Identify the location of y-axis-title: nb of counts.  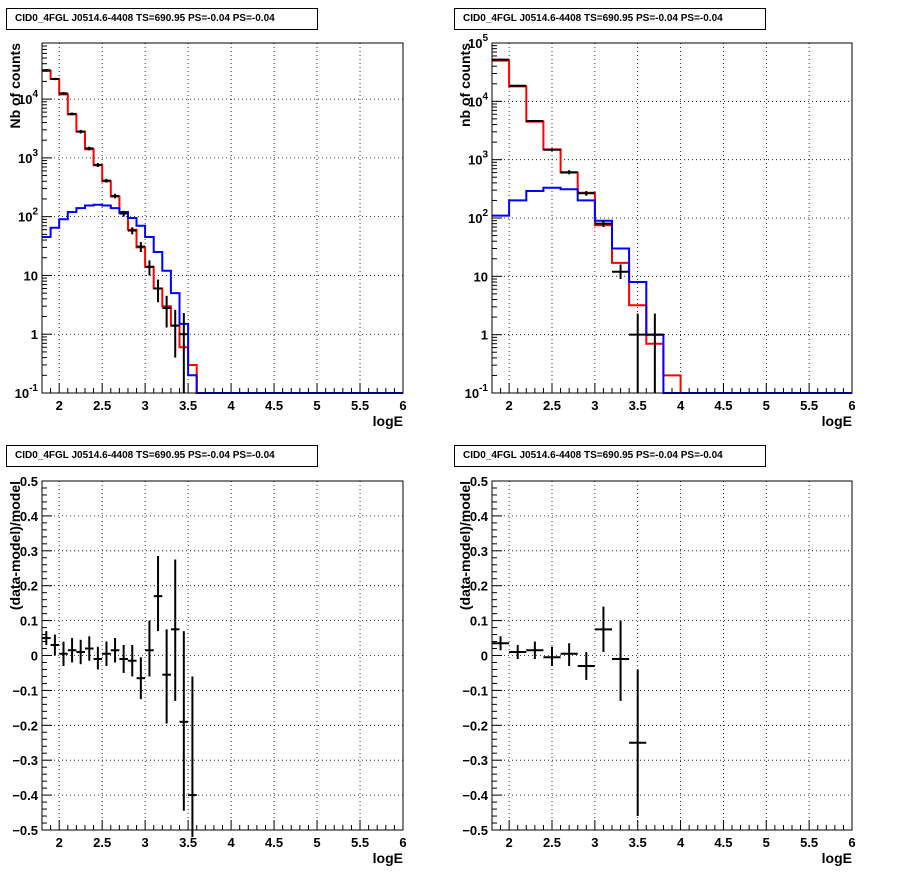
(465, 85).